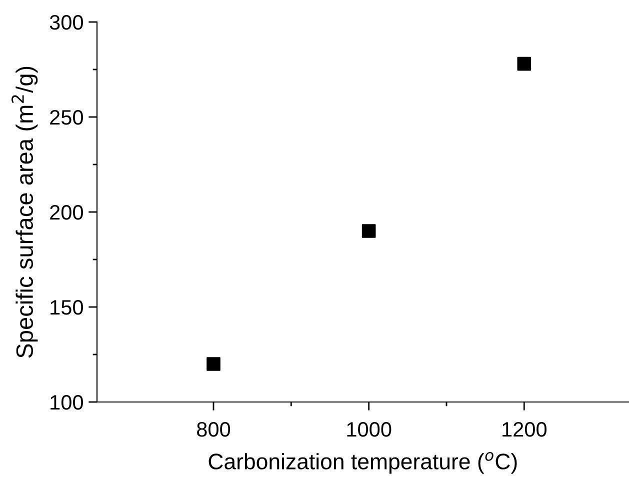  Describe the element at coordinates (66, 22) in the screenshot. I see `y-tick-label: 300` at that location.